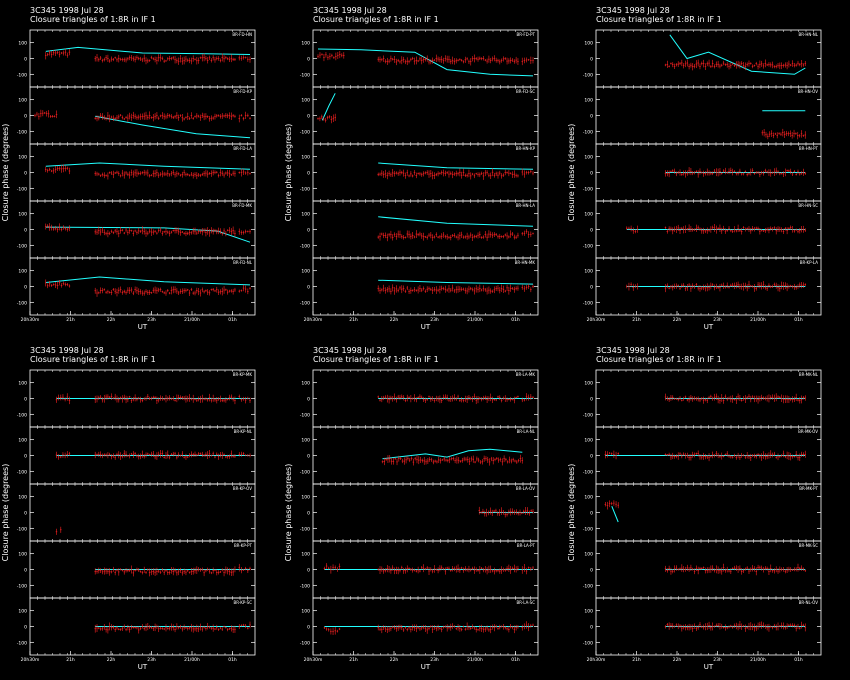 This screenshot has height=680, width=850. What do you see at coordinates (525, 91) in the screenshot?
I see `baseline-triangle-label: BR-FD-SC` at bounding box center [525, 91].